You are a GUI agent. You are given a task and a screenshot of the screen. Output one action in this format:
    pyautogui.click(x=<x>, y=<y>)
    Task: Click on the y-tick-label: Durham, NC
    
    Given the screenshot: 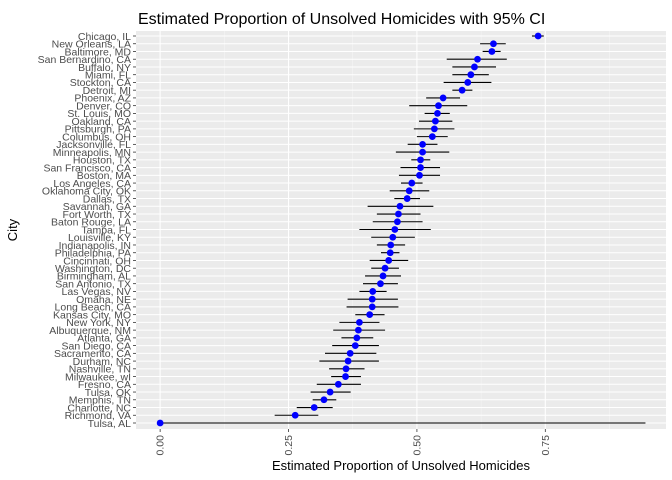 What is the action you would take?
    pyautogui.click(x=102, y=362)
    